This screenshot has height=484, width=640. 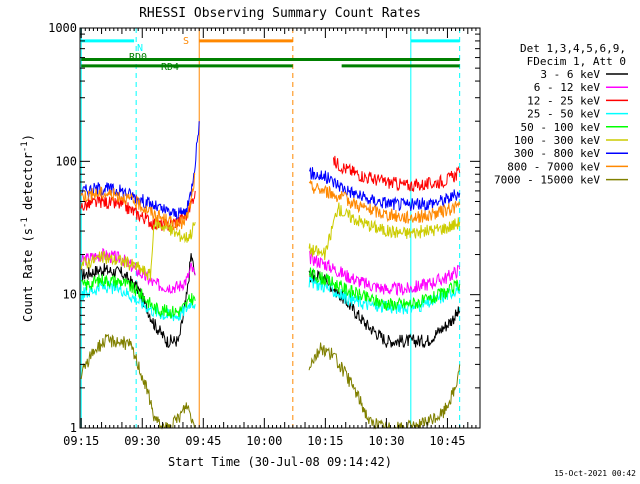 What do you see at coordinates (138, 57) in the screenshot?
I see `flag-label-RD0: RD0` at bounding box center [138, 57].